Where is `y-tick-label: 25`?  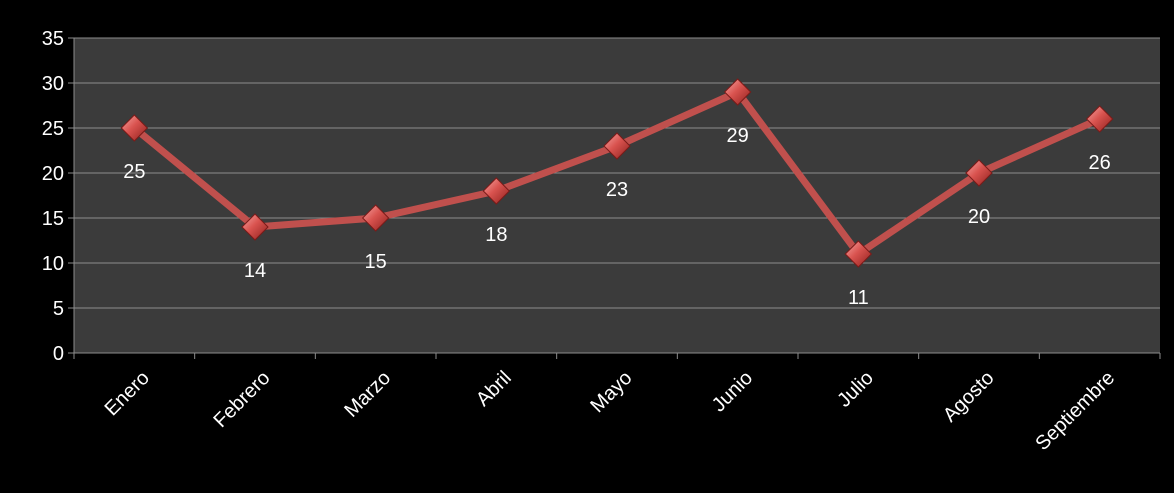
y-tick-label: 25 is located at coordinates (53, 129).